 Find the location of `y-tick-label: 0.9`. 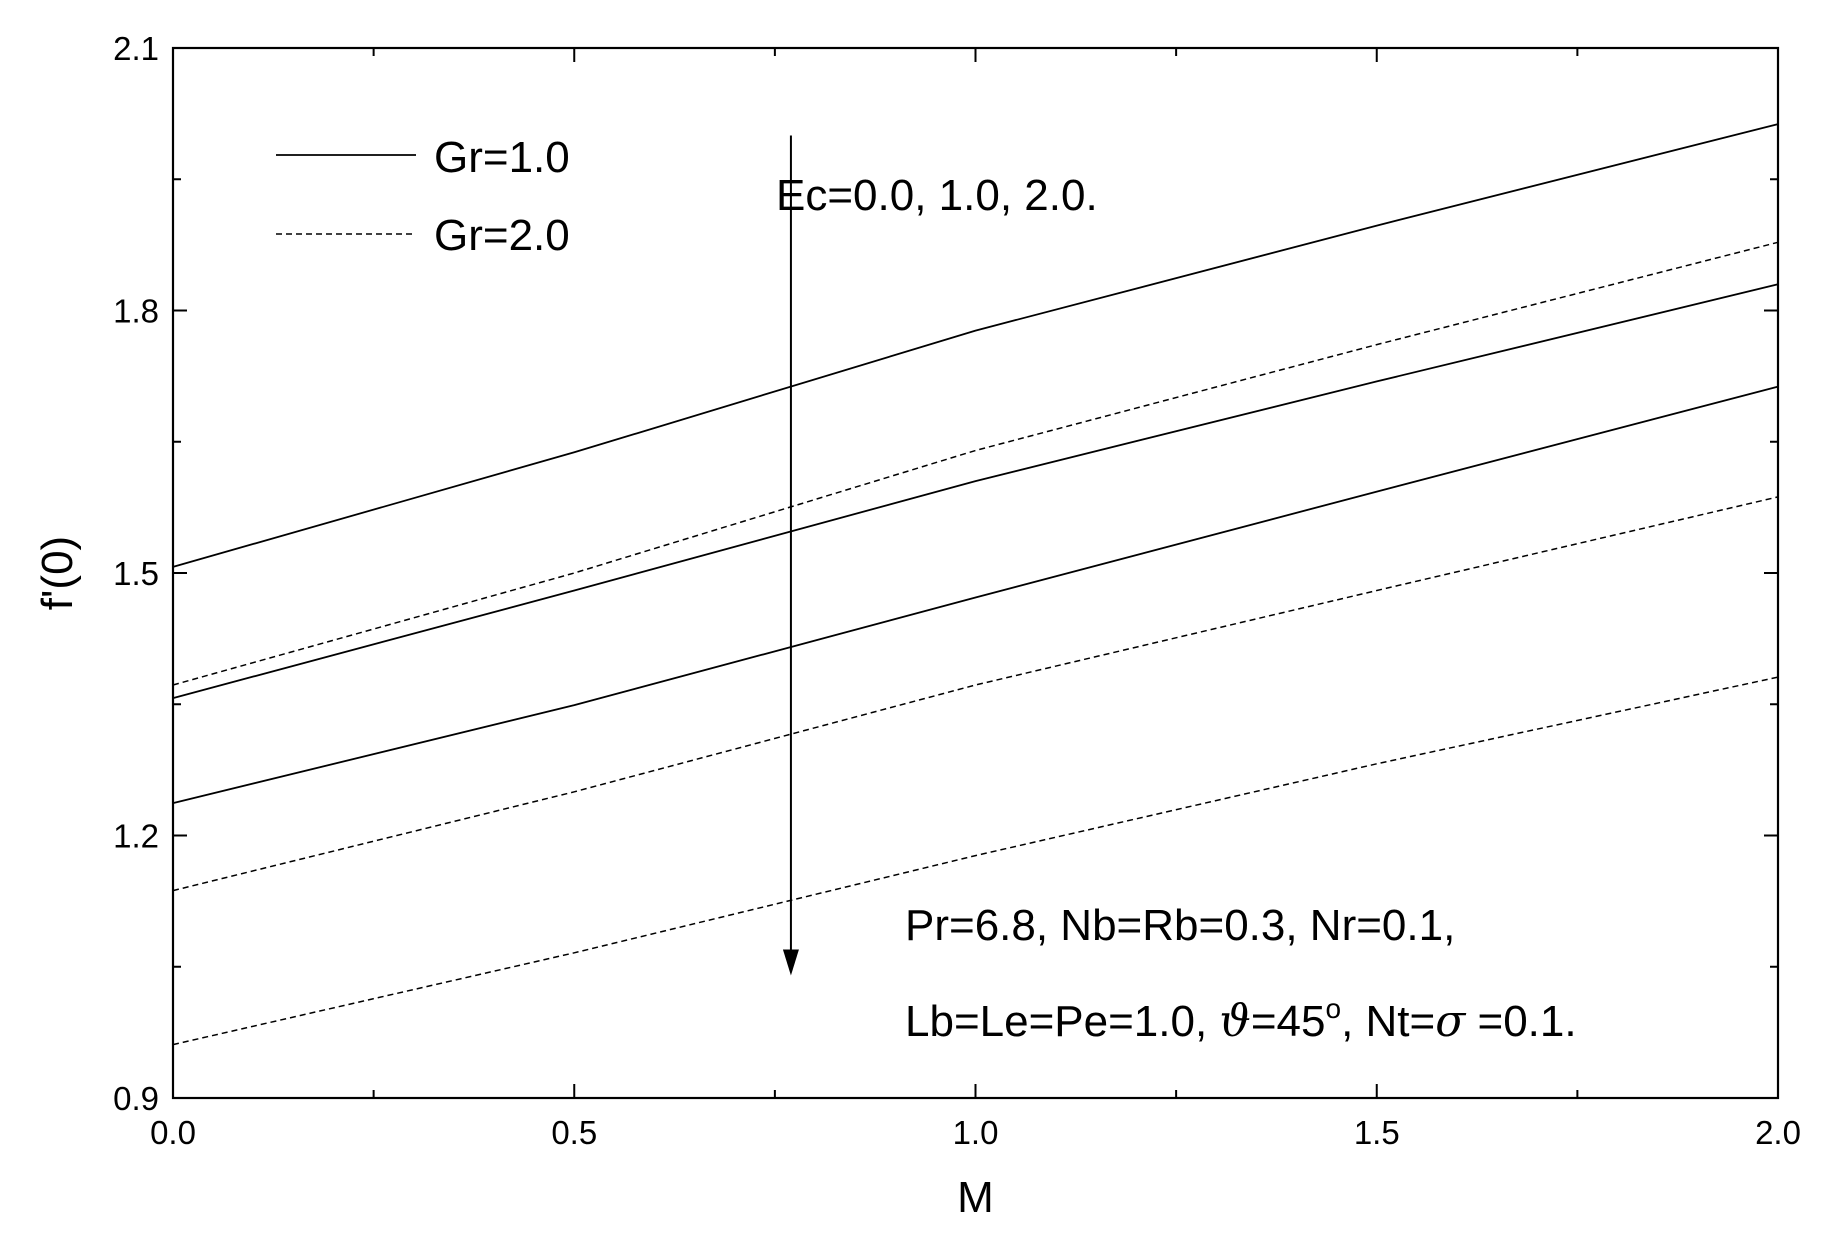

y-tick-label: 0.9 is located at coordinates (136, 1098).